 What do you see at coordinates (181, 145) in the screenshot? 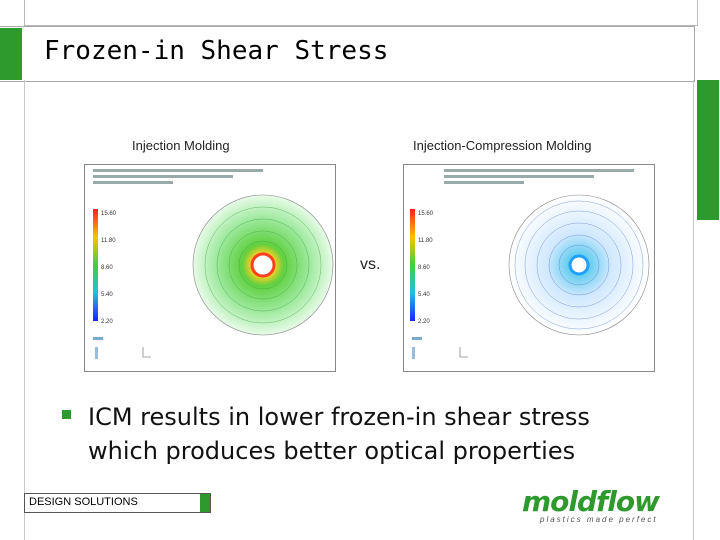
I see `left-panel-caption: Injection Molding` at bounding box center [181, 145].